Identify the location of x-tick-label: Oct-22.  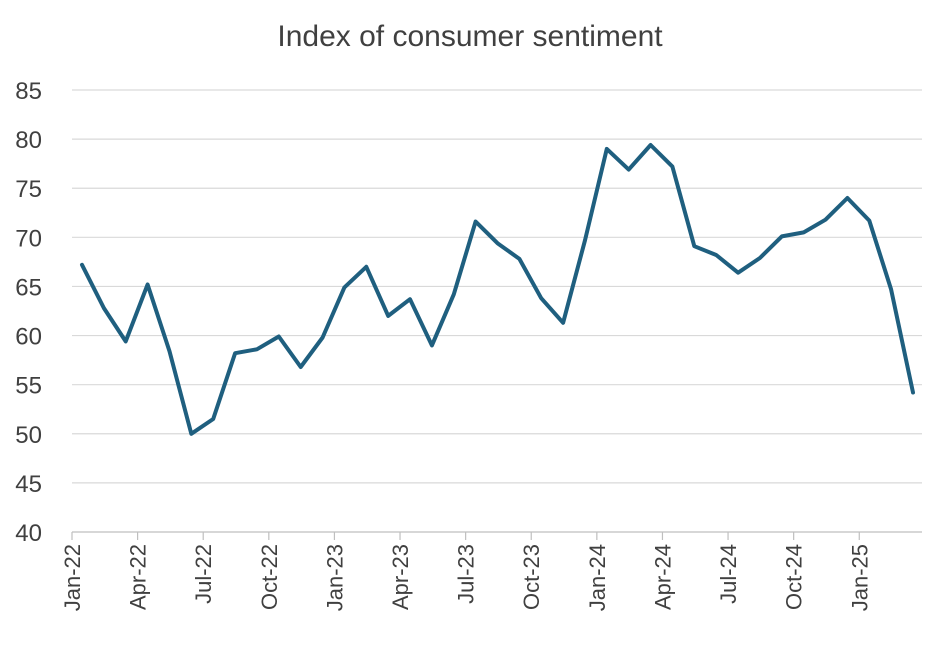
(269, 577).